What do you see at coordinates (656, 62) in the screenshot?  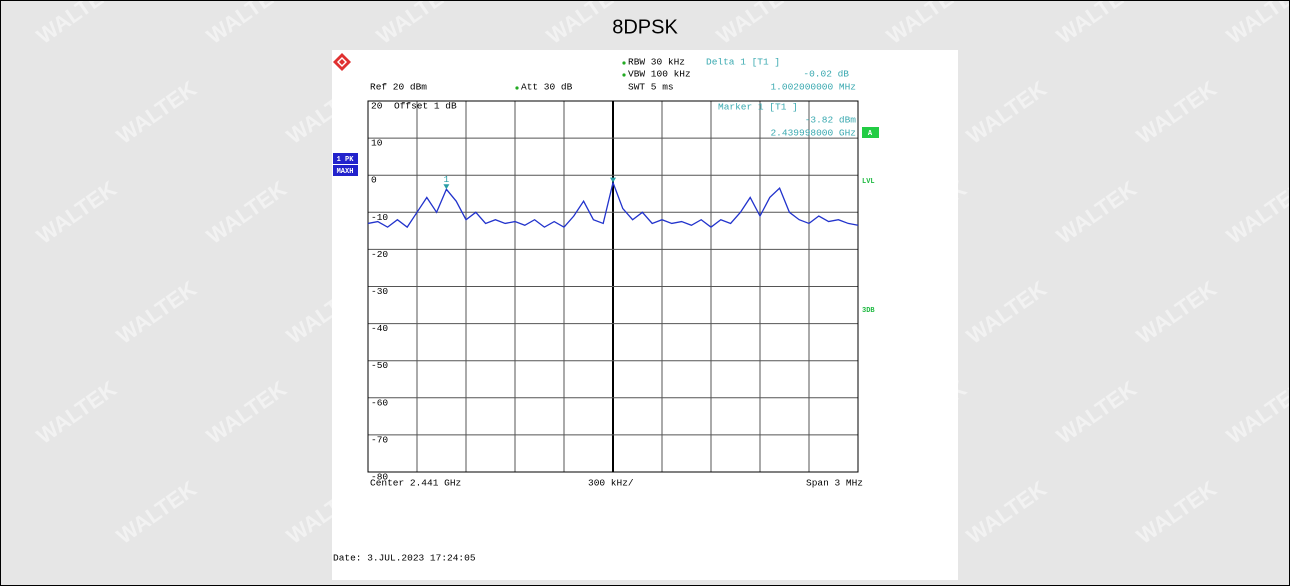 I see `rbw: RBW 30 kHz` at bounding box center [656, 62].